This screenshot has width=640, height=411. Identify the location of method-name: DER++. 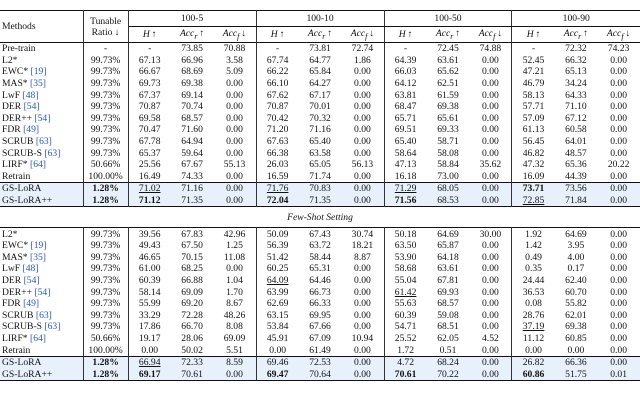
(17, 292).